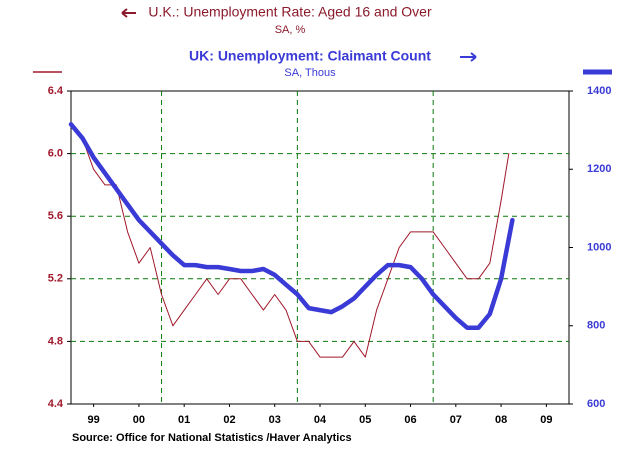  I want to click on x-tick-label: 09, so click(546, 420).